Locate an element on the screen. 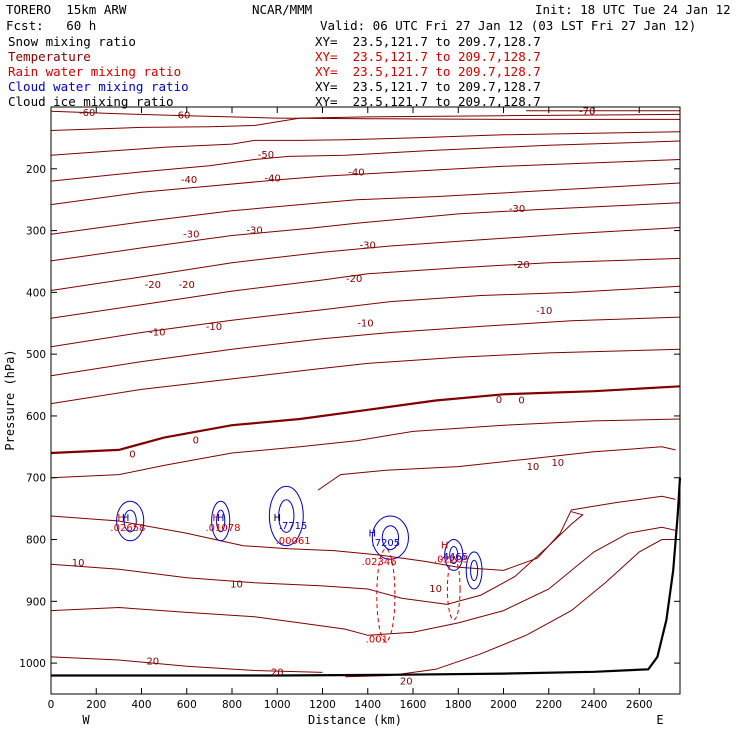 This screenshot has width=740, height=740. y-tick-label-4: 600 is located at coordinates (36, 417).